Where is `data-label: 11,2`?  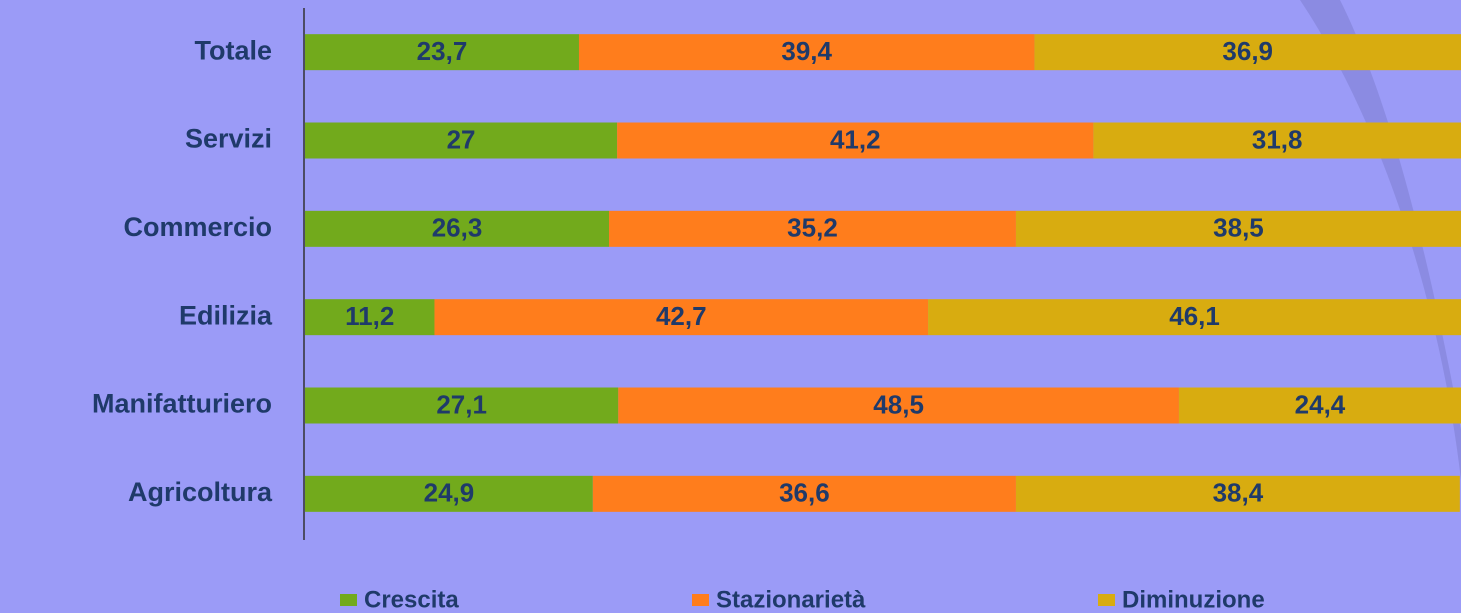 data-label: 11,2 is located at coordinates (369, 316).